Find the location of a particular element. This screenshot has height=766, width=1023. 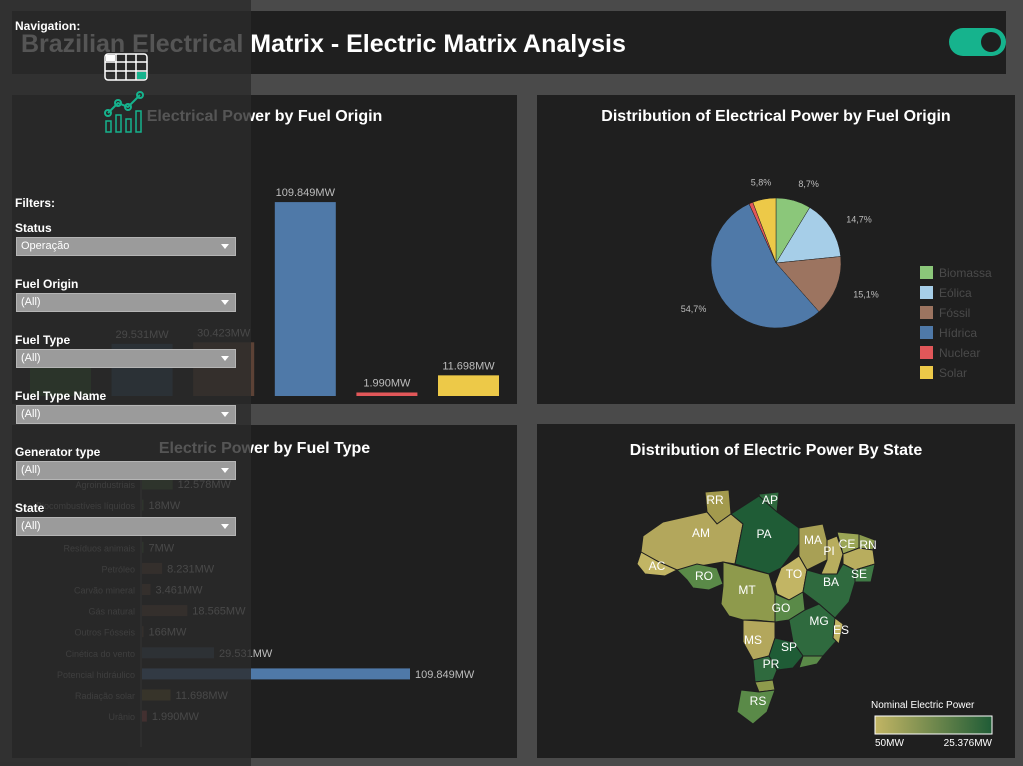

state-rs is located at coordinates (756, 707).